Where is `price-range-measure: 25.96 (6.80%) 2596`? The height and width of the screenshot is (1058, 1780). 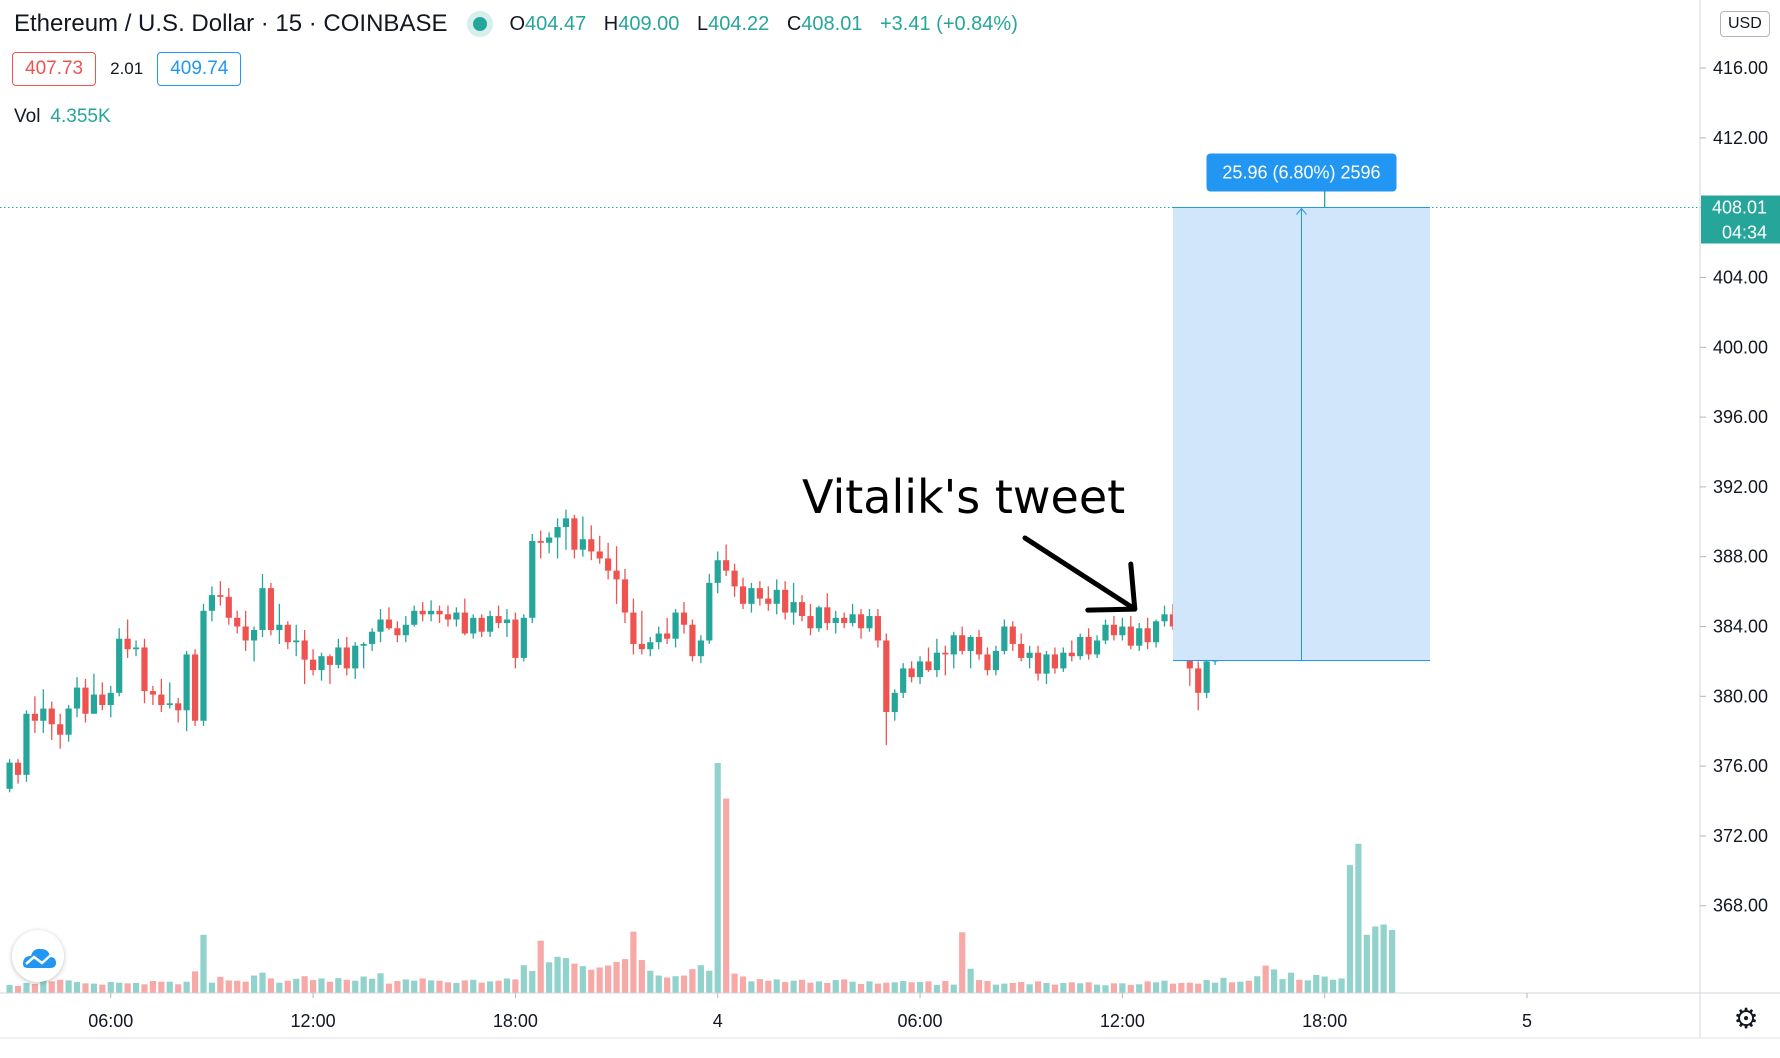 price-range-measure: 25.96 (6.80%) 2596 is located at coordinates (1301, 407).